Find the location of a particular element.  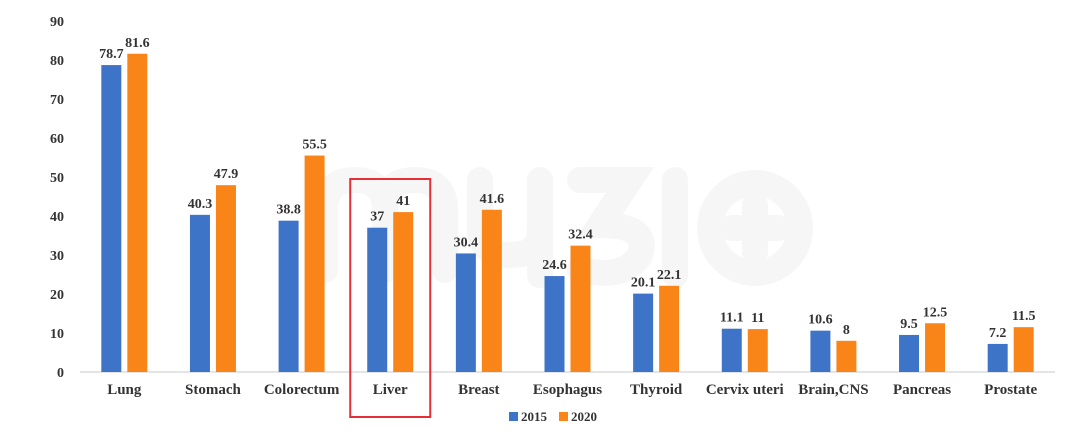

bar-2015-stomach is located at coordinates (199, 293).